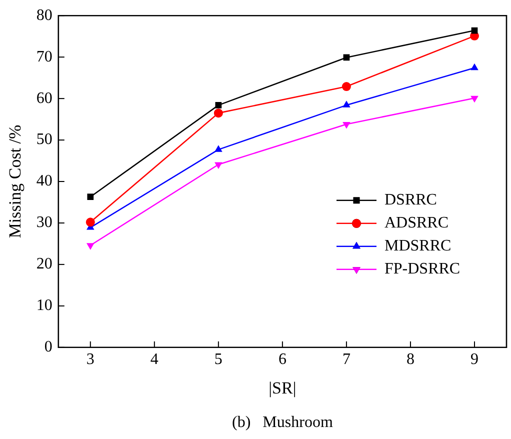 The height and width of the screenshot is (439, 511). Describe the element at coordinates (44, 57) in the screenshot. I see `y-tick-label: 70` at that location.